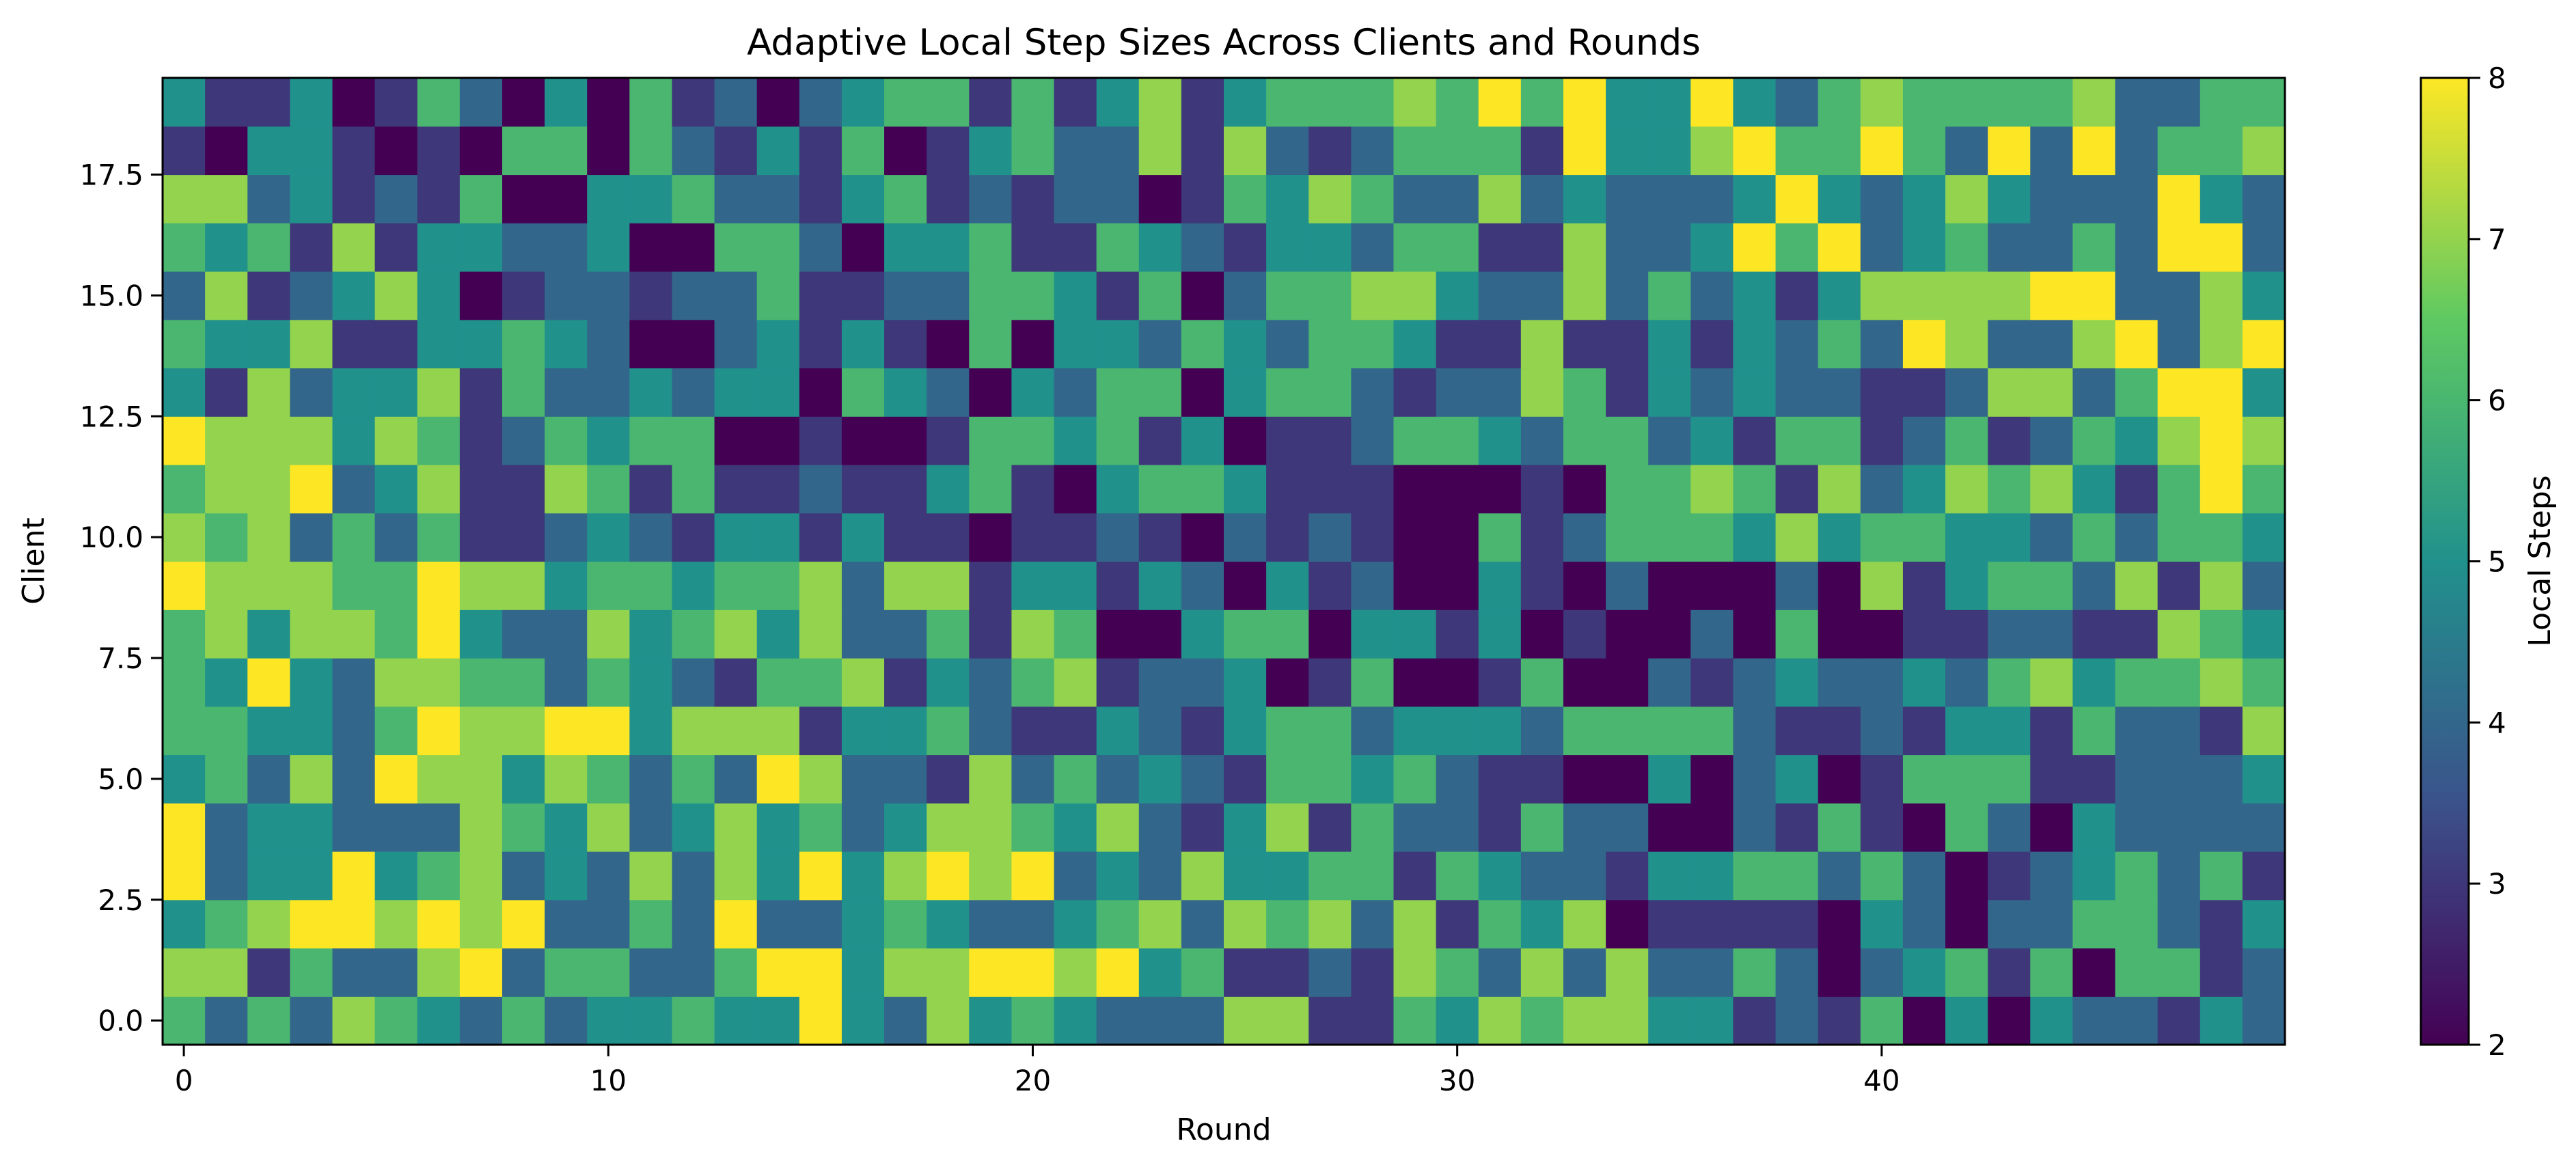 This screenshot has width=2576, height=1152. What do you see at coordinates (2497, 240) in the screenshot?
I see `colorbar-tick-label: 7` at bounding box center [2497, 240].